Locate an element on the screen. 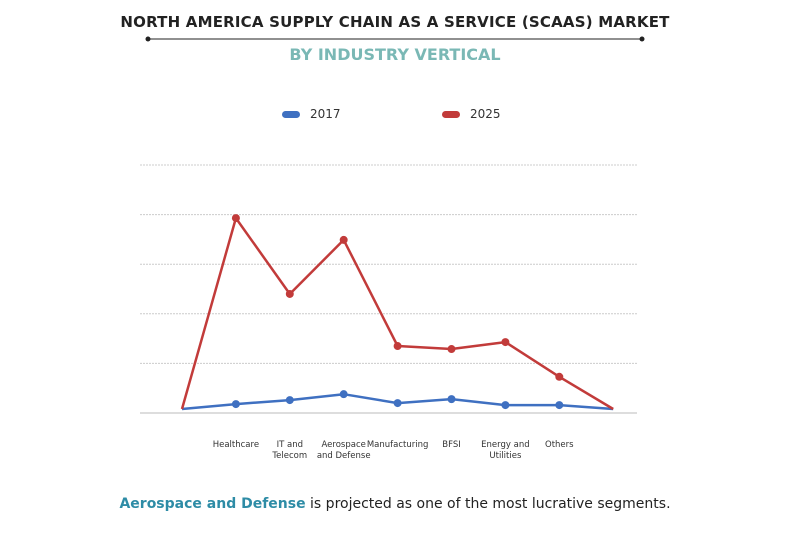 The height and width of the screenshot is (554, 790). x-tick-label: IT and Telecom is located at coordinates (290, 450).